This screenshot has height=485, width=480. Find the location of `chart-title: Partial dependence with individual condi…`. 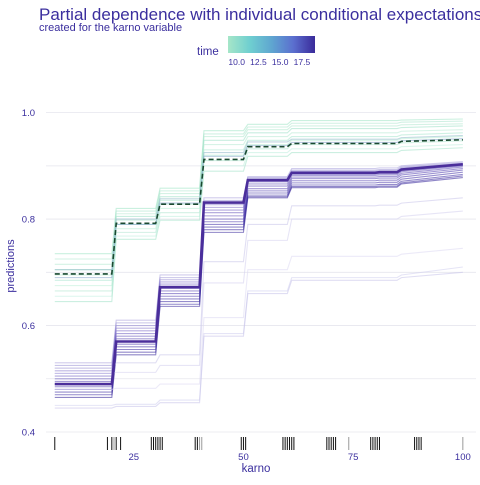

chart-title: Partial dependence with individual condi… is located at coordinates (259, 14).